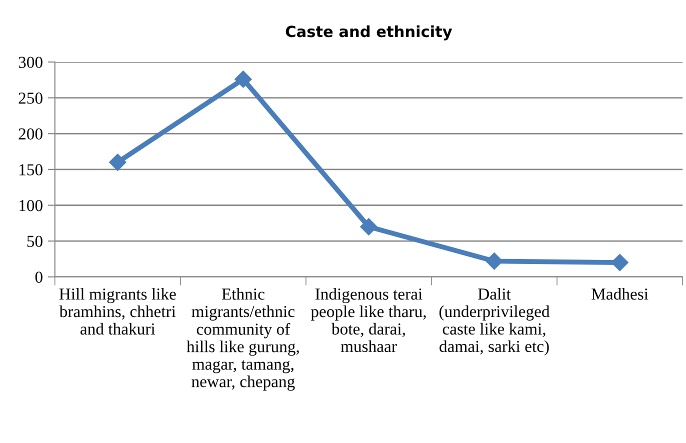 The width and height of the screenshot is (686, 443). Describe the element at coordinates (369, 32) in the screenshot. I see `chart-title: Caste and ethnicity` at that location.